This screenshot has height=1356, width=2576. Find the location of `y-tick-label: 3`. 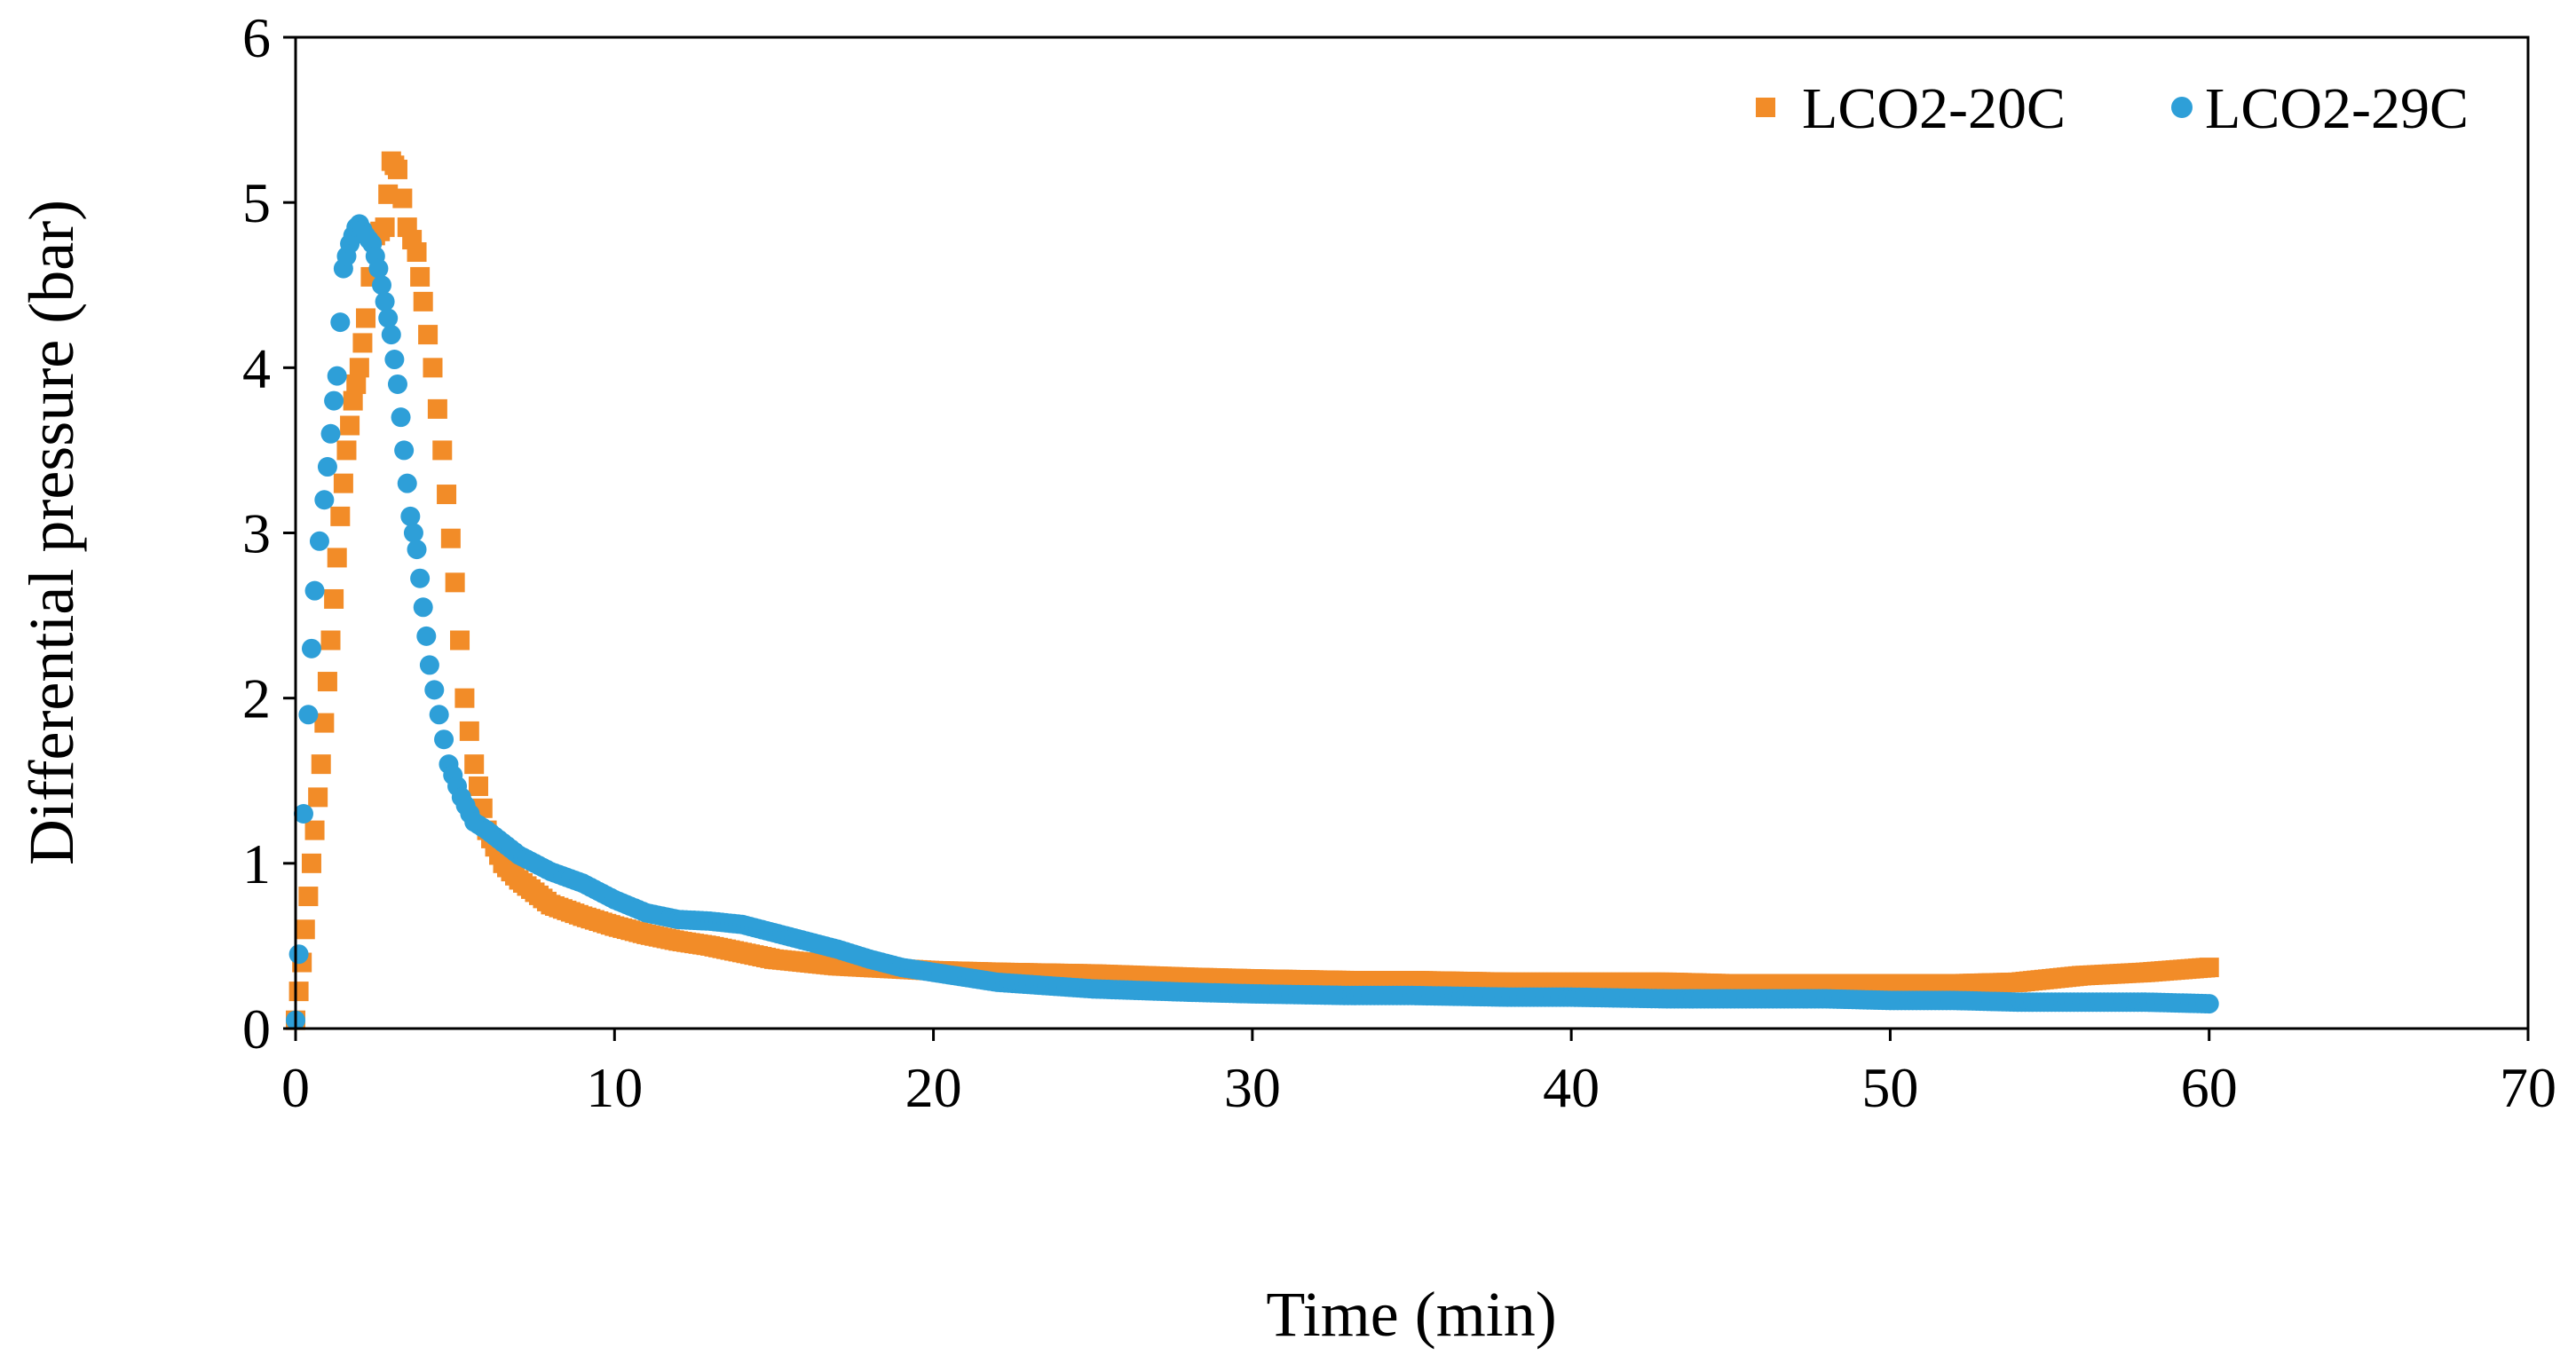

y-tick-label: 3 is located at coordinates (256, 533).